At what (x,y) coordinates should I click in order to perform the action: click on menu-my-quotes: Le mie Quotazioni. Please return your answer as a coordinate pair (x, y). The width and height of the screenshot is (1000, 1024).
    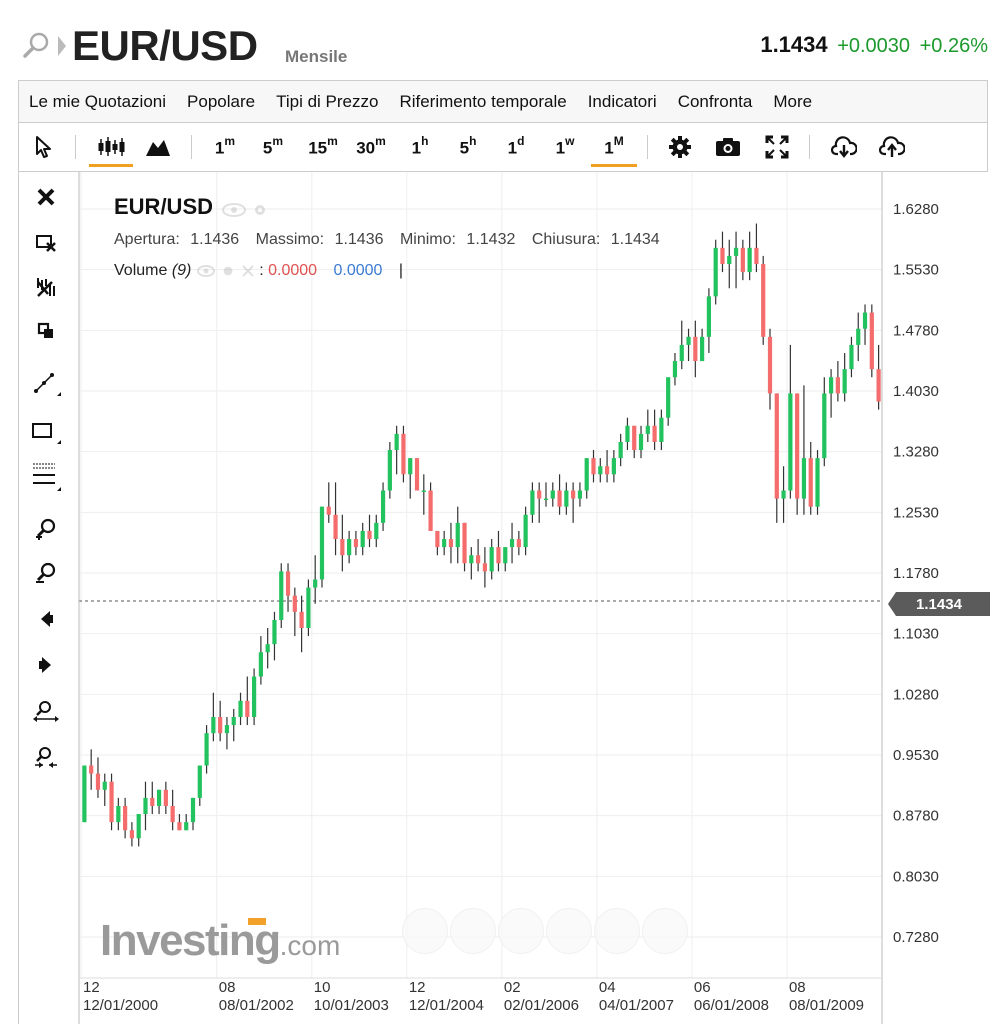
    Looking at the image, I should click on (98, 101).